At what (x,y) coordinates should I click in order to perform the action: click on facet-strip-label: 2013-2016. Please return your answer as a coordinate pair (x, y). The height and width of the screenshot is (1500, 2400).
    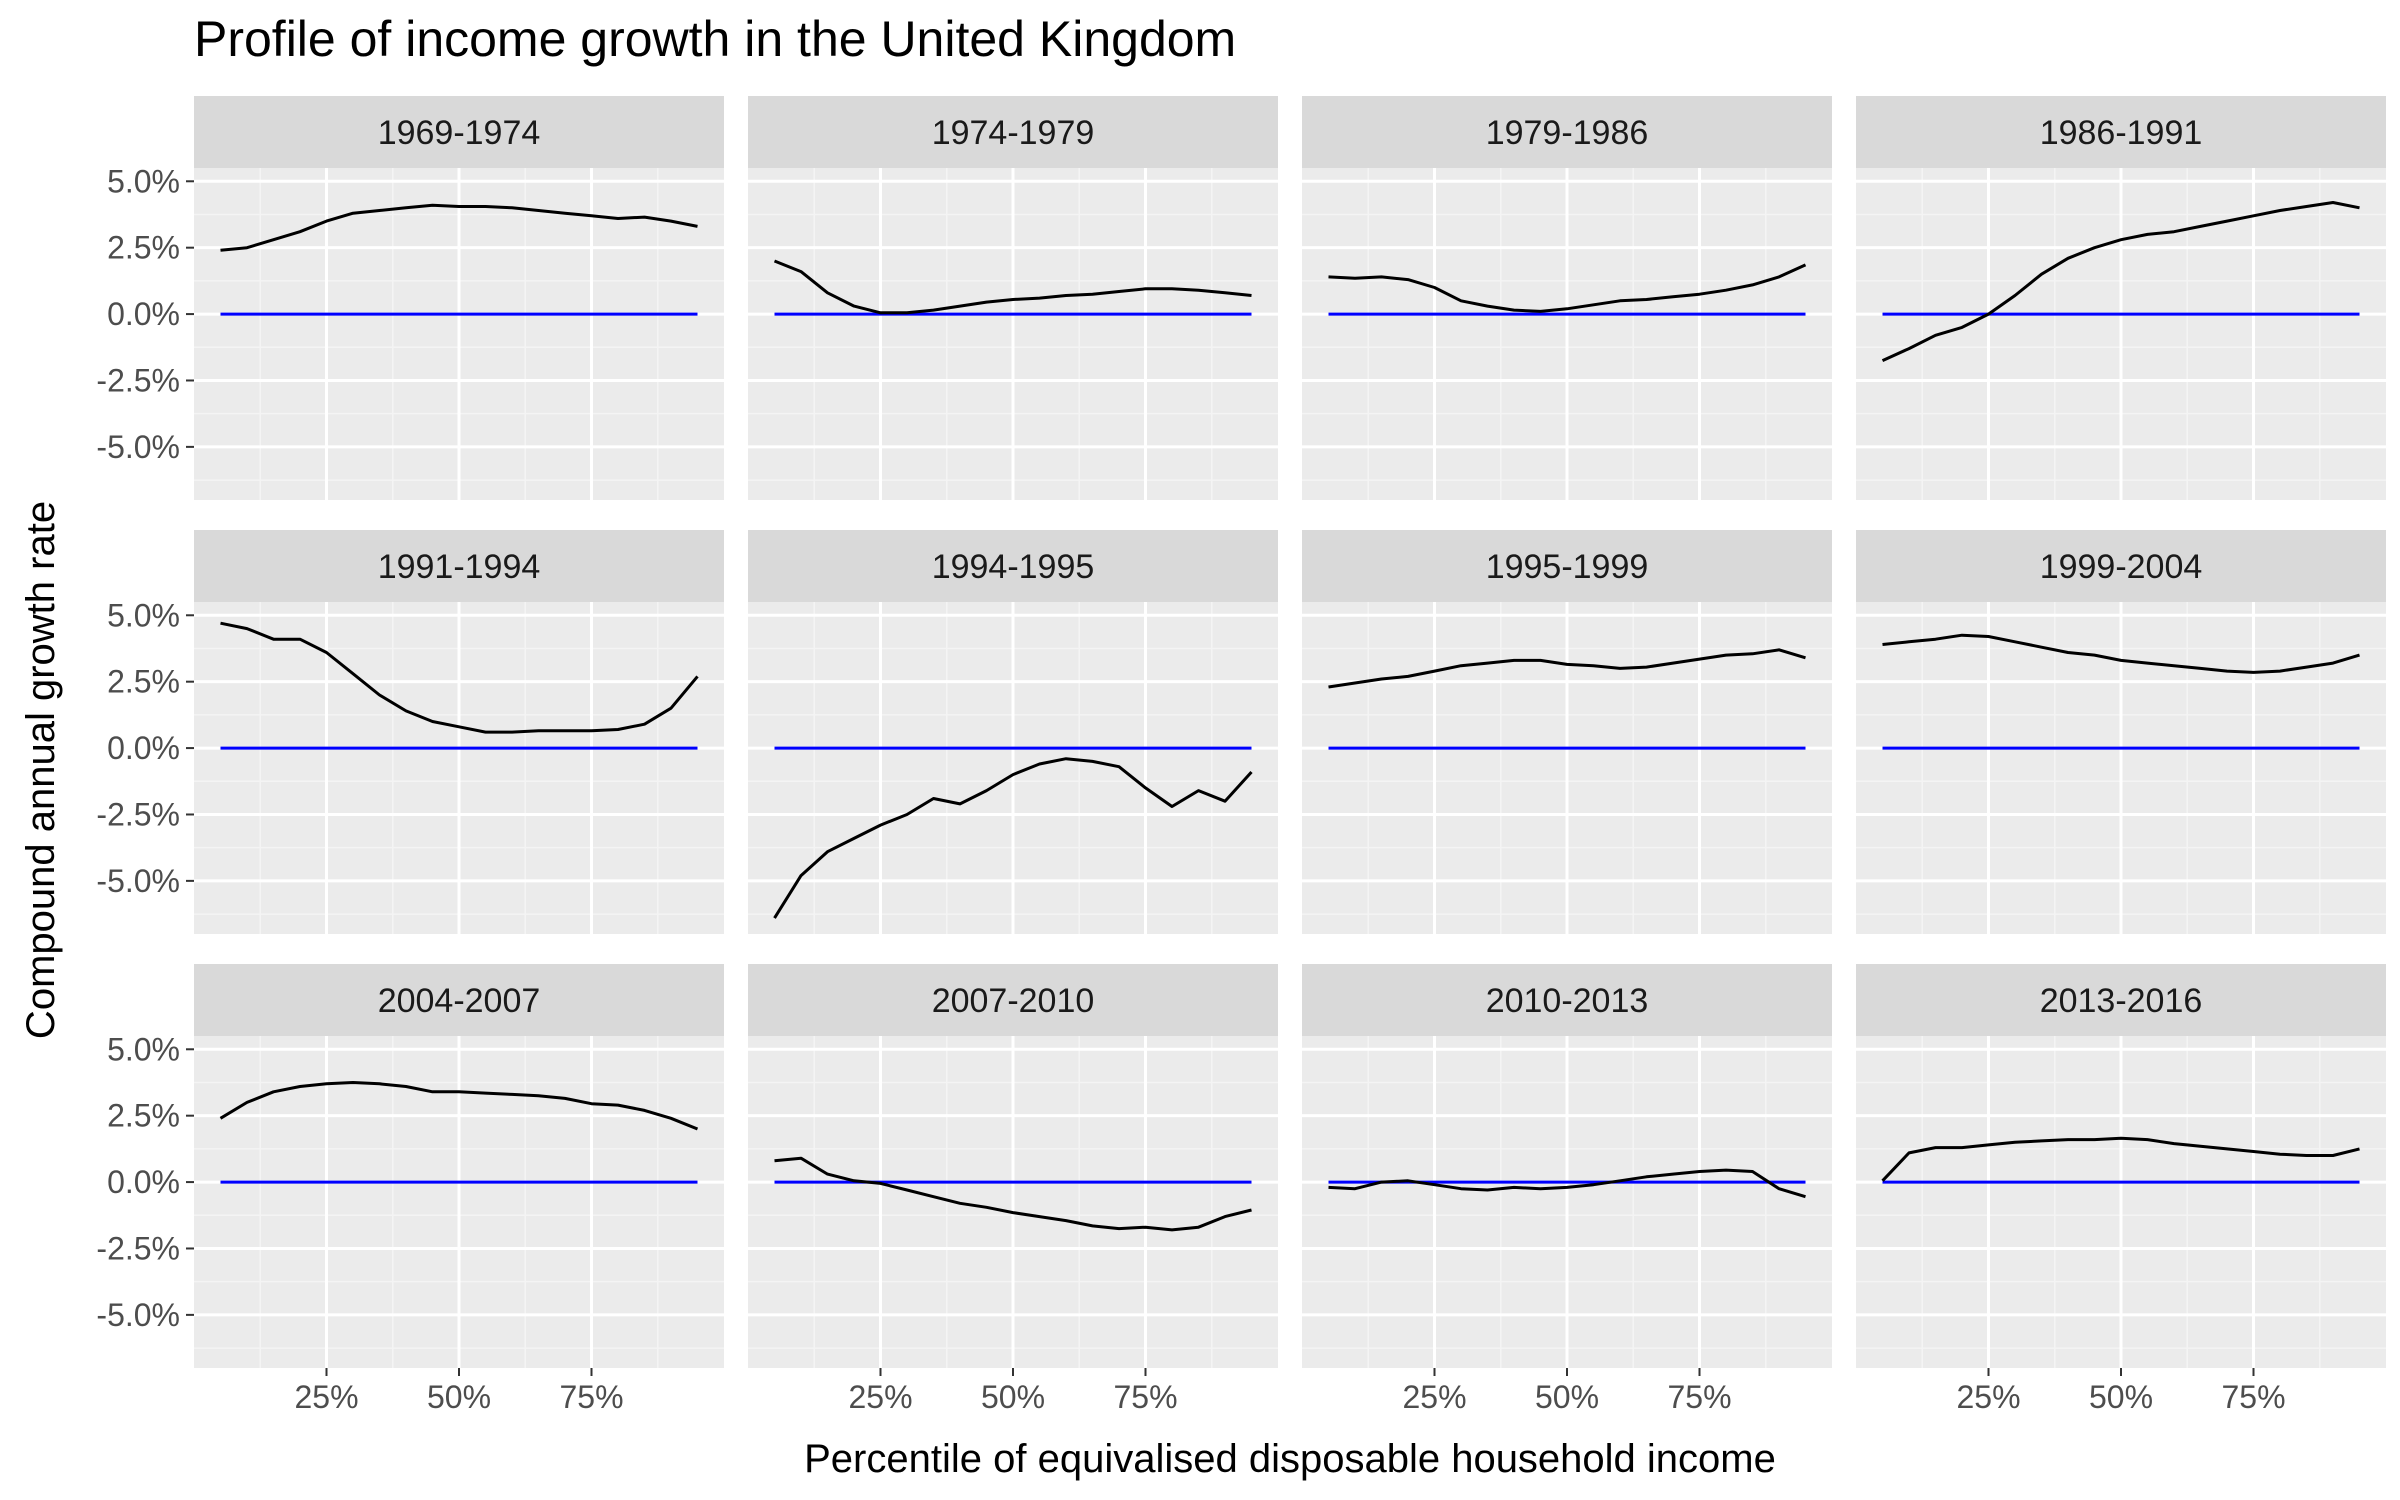
    Looking at the image, I should click on (2121, 1001).